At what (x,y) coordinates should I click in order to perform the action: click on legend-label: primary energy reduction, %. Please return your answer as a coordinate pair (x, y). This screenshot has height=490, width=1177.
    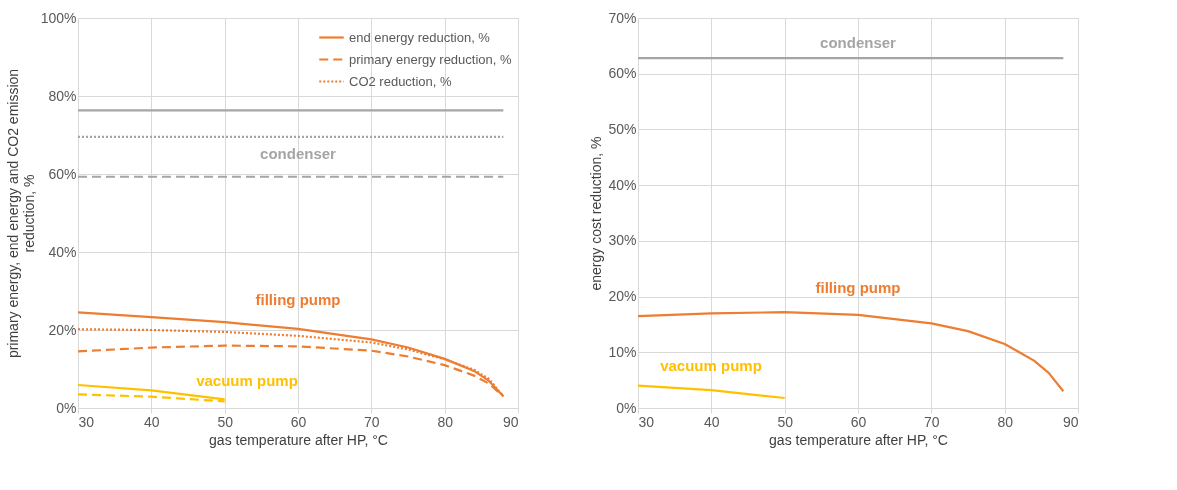
    Looking at the image, I should click on (431, 59).